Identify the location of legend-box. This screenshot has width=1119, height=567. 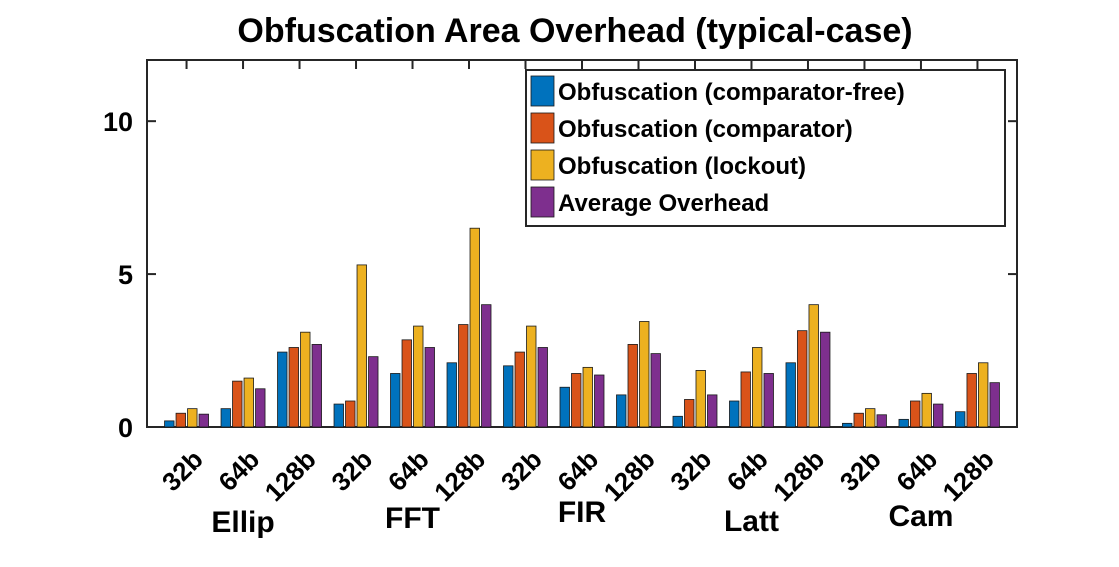
(765, 148).